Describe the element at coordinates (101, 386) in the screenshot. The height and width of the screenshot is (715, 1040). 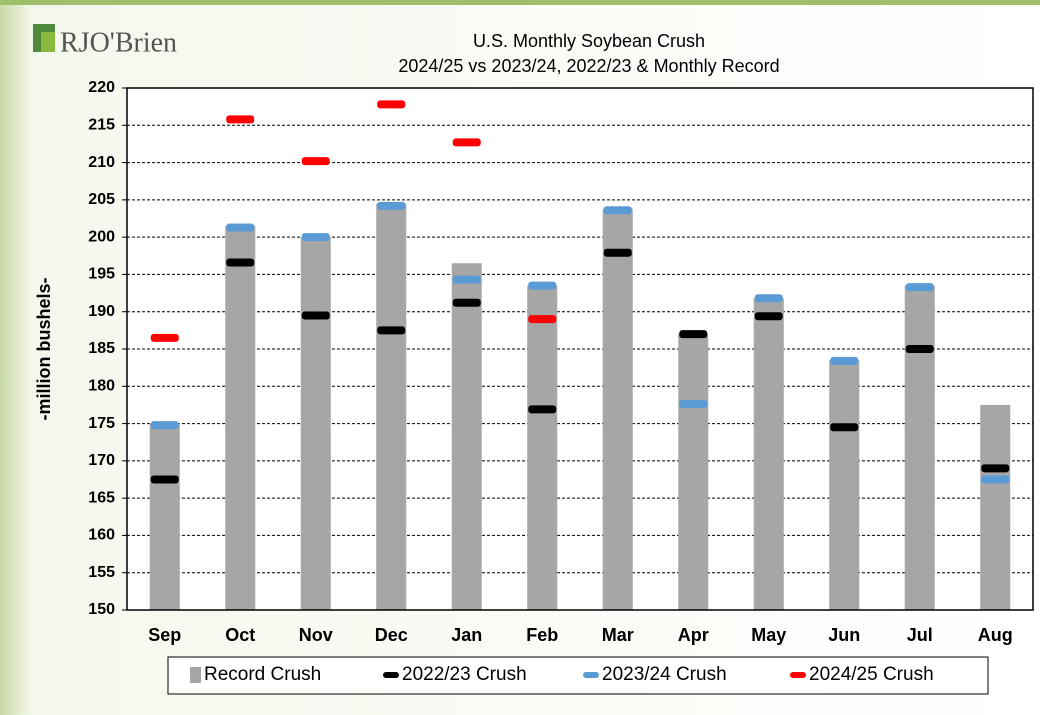
I see `y-tick-label: 180` at that location.